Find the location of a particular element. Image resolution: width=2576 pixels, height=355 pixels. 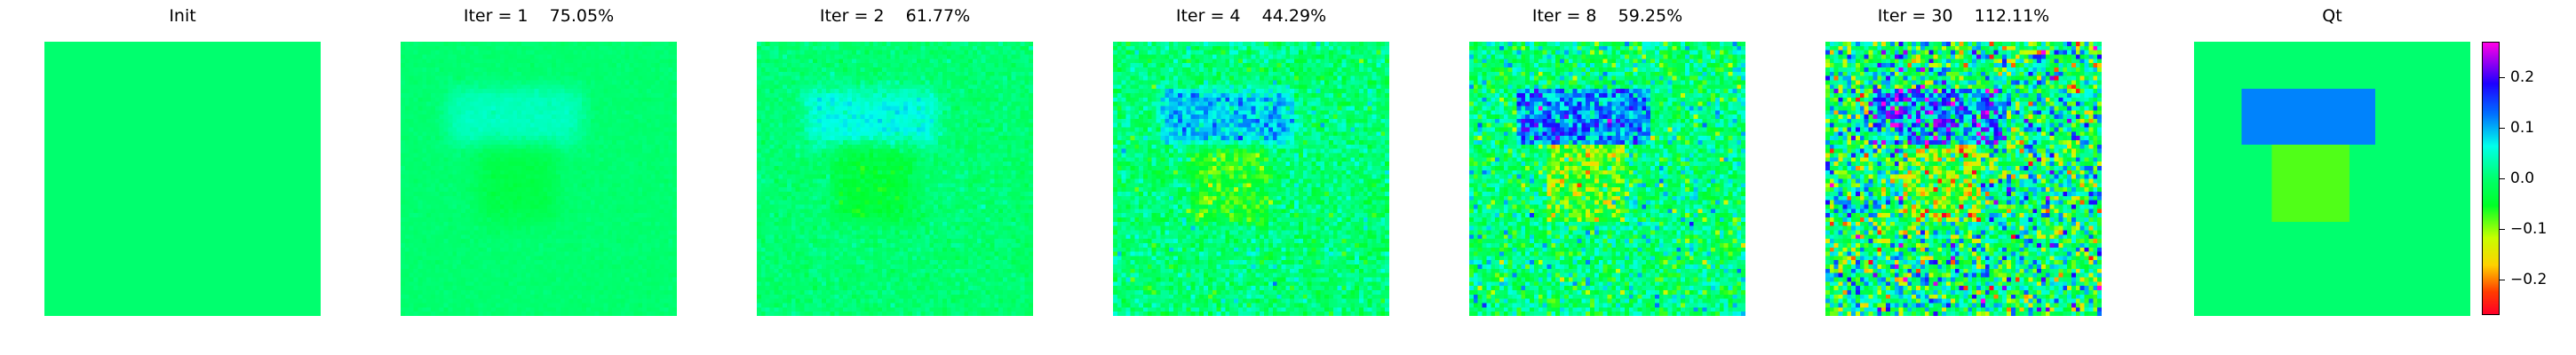

panel-2: Iter = 1 75.05% is located at coordinates (539, 161).